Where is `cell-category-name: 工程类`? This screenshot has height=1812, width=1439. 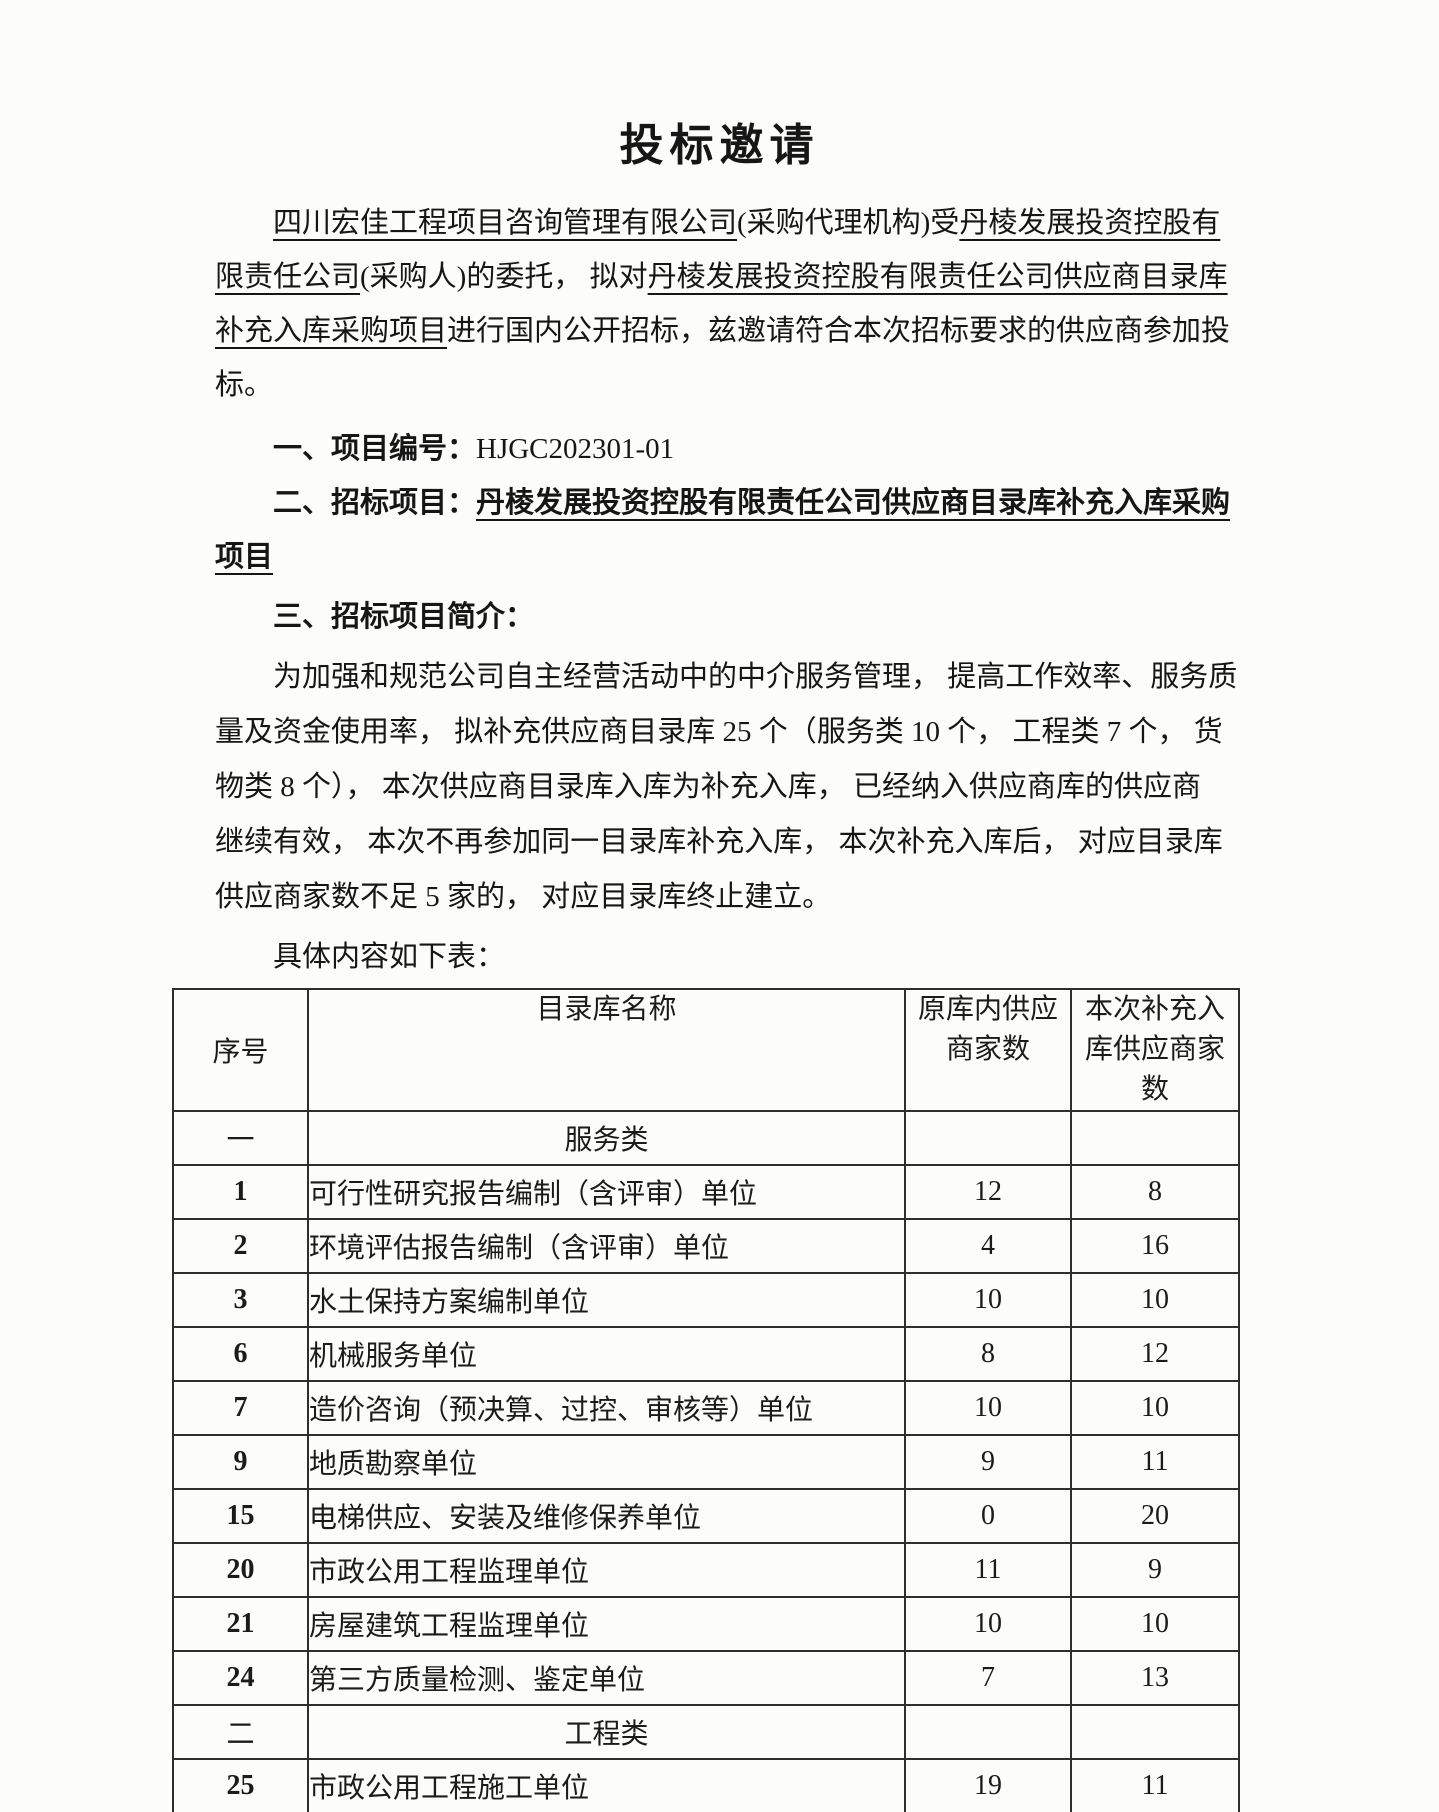 cell-category-name: 工程类 is located at coordinates (606, 1732).